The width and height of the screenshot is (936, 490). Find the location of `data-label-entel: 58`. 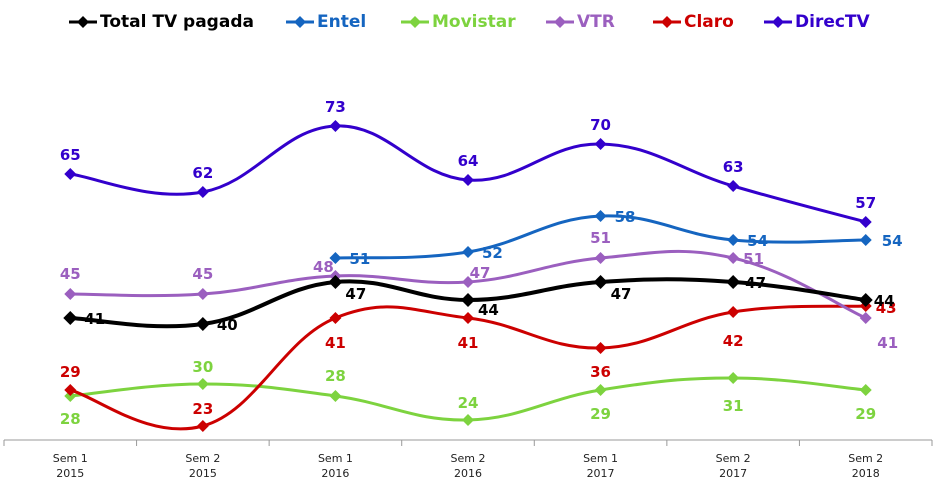

data-label-entel: 58 is located at coordinates (625, 217).